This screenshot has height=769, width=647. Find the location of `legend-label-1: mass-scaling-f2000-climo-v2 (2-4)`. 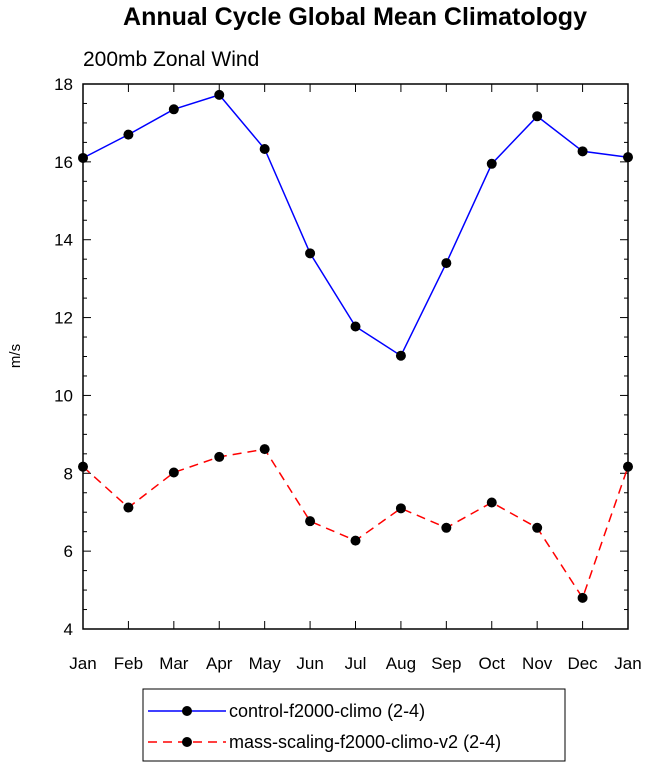

legend-label-1: mass-scaling-f2000-climo-v2 (2-4) is located at coordinates (365, 742).